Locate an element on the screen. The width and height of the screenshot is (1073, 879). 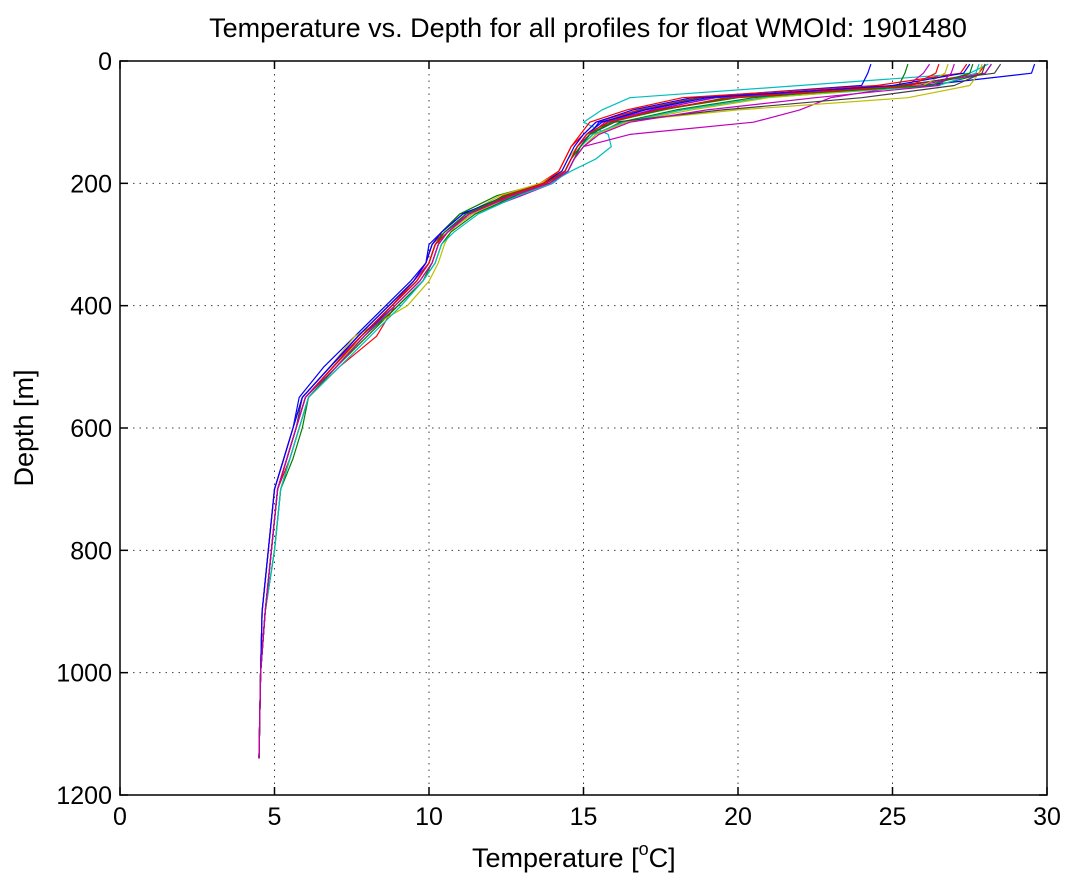
x-tick-label: 20 is located at coordinates (738, 817).